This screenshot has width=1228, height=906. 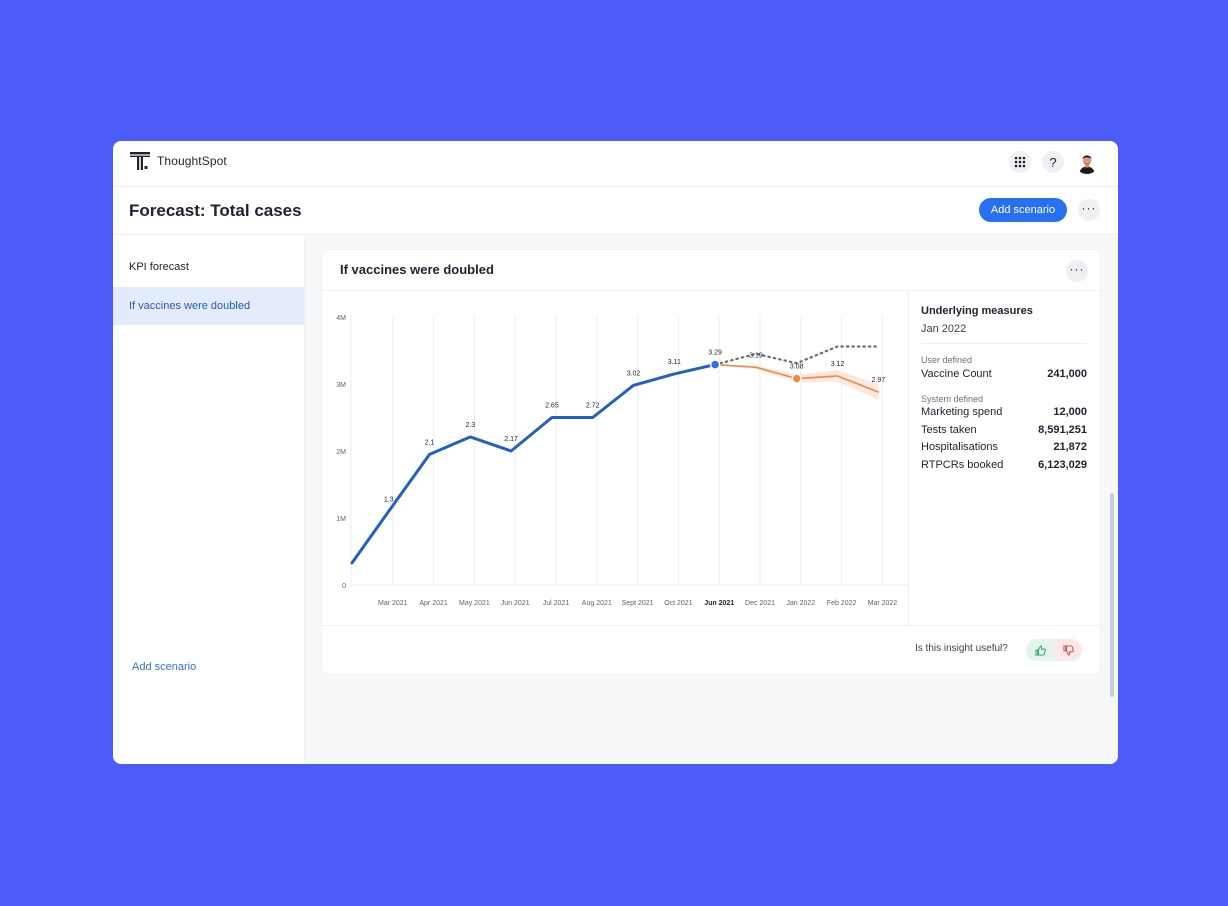 I want to click on panel-date: Jan 2022, so click(x=1004, y=333).